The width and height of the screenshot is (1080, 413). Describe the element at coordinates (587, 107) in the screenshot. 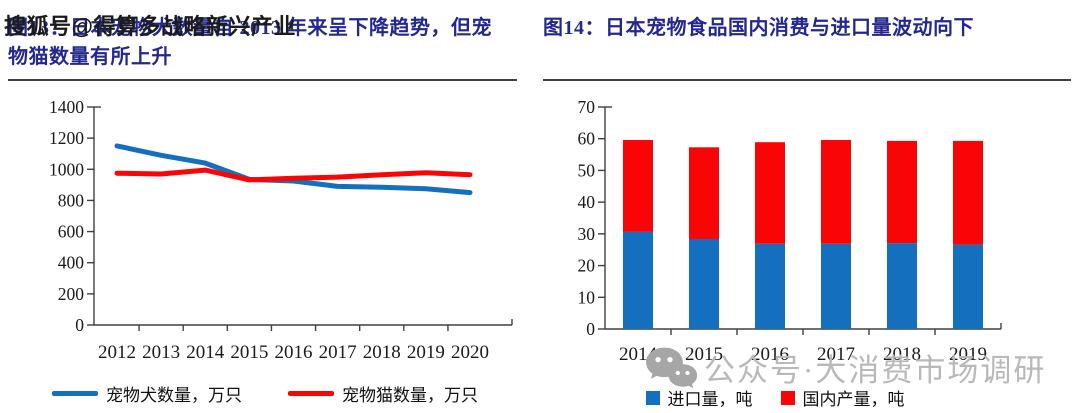

I see `svg-text: 70` at that location.